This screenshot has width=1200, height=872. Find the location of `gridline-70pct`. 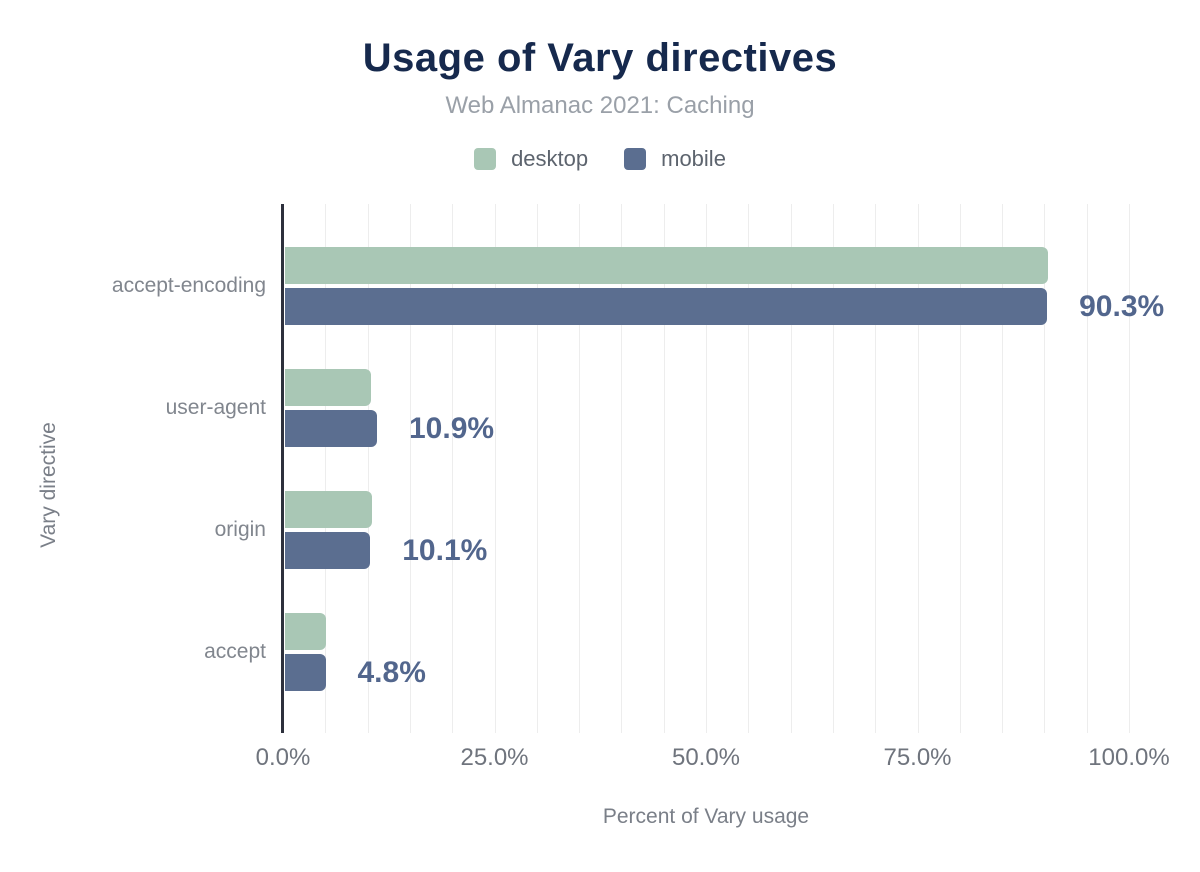

gridline-70pct is located at coordinates (876, 468).